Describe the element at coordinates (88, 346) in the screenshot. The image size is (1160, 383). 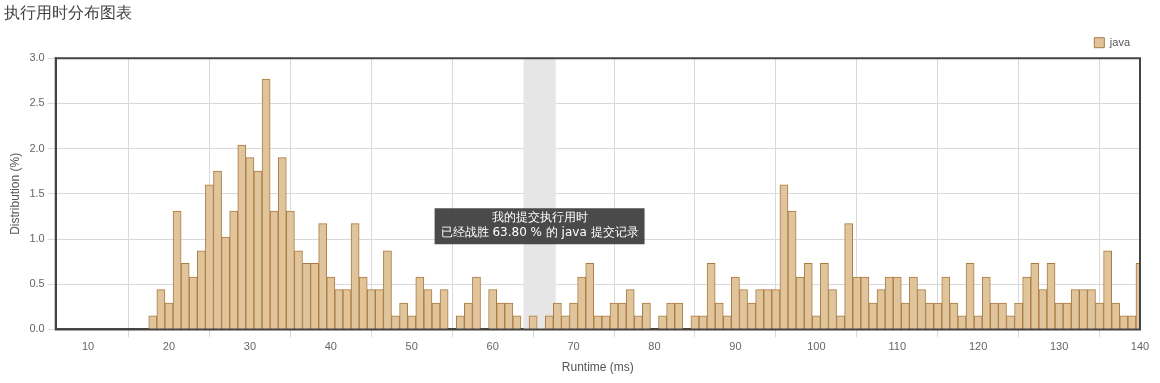
I see `x-tick-label: 10` at that location.